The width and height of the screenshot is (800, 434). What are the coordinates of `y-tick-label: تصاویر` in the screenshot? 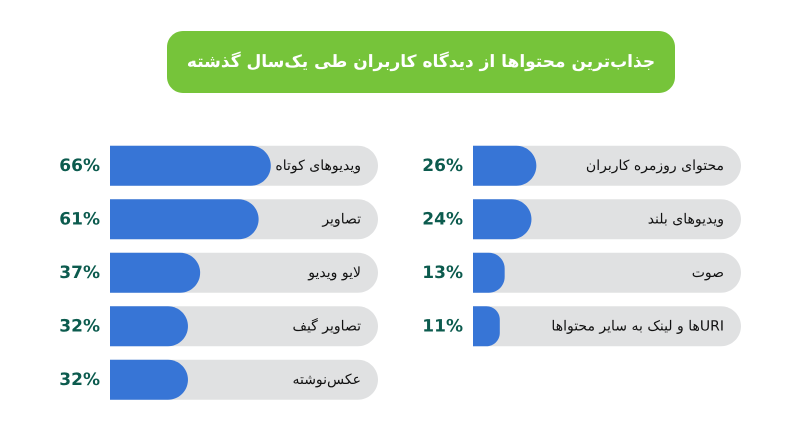 It's located at (341, 219).